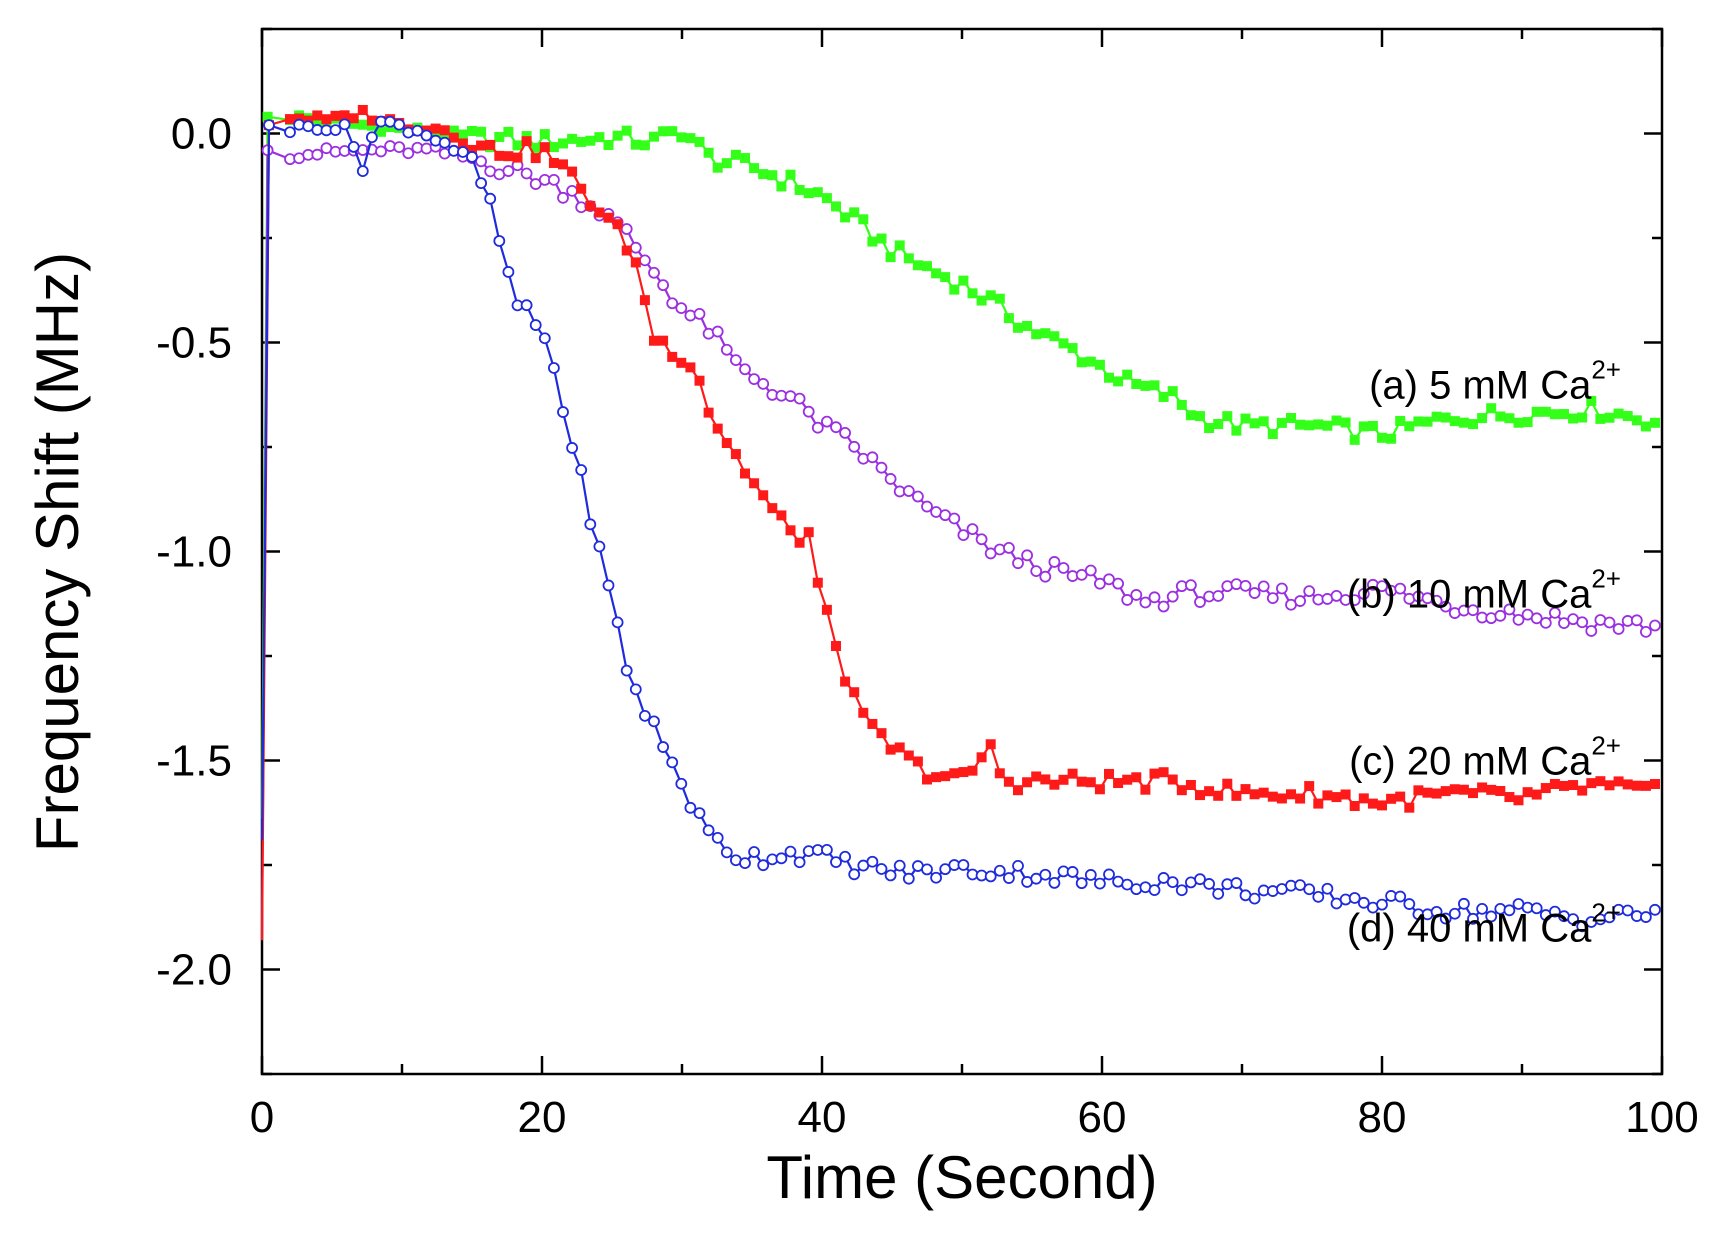 The height and width of the screenshot is (1255, 1719). Describe the element at coordinates (57, 552) in the screenshot. I see `y-axis-title: Frequency Shift (MHz)` at that location.